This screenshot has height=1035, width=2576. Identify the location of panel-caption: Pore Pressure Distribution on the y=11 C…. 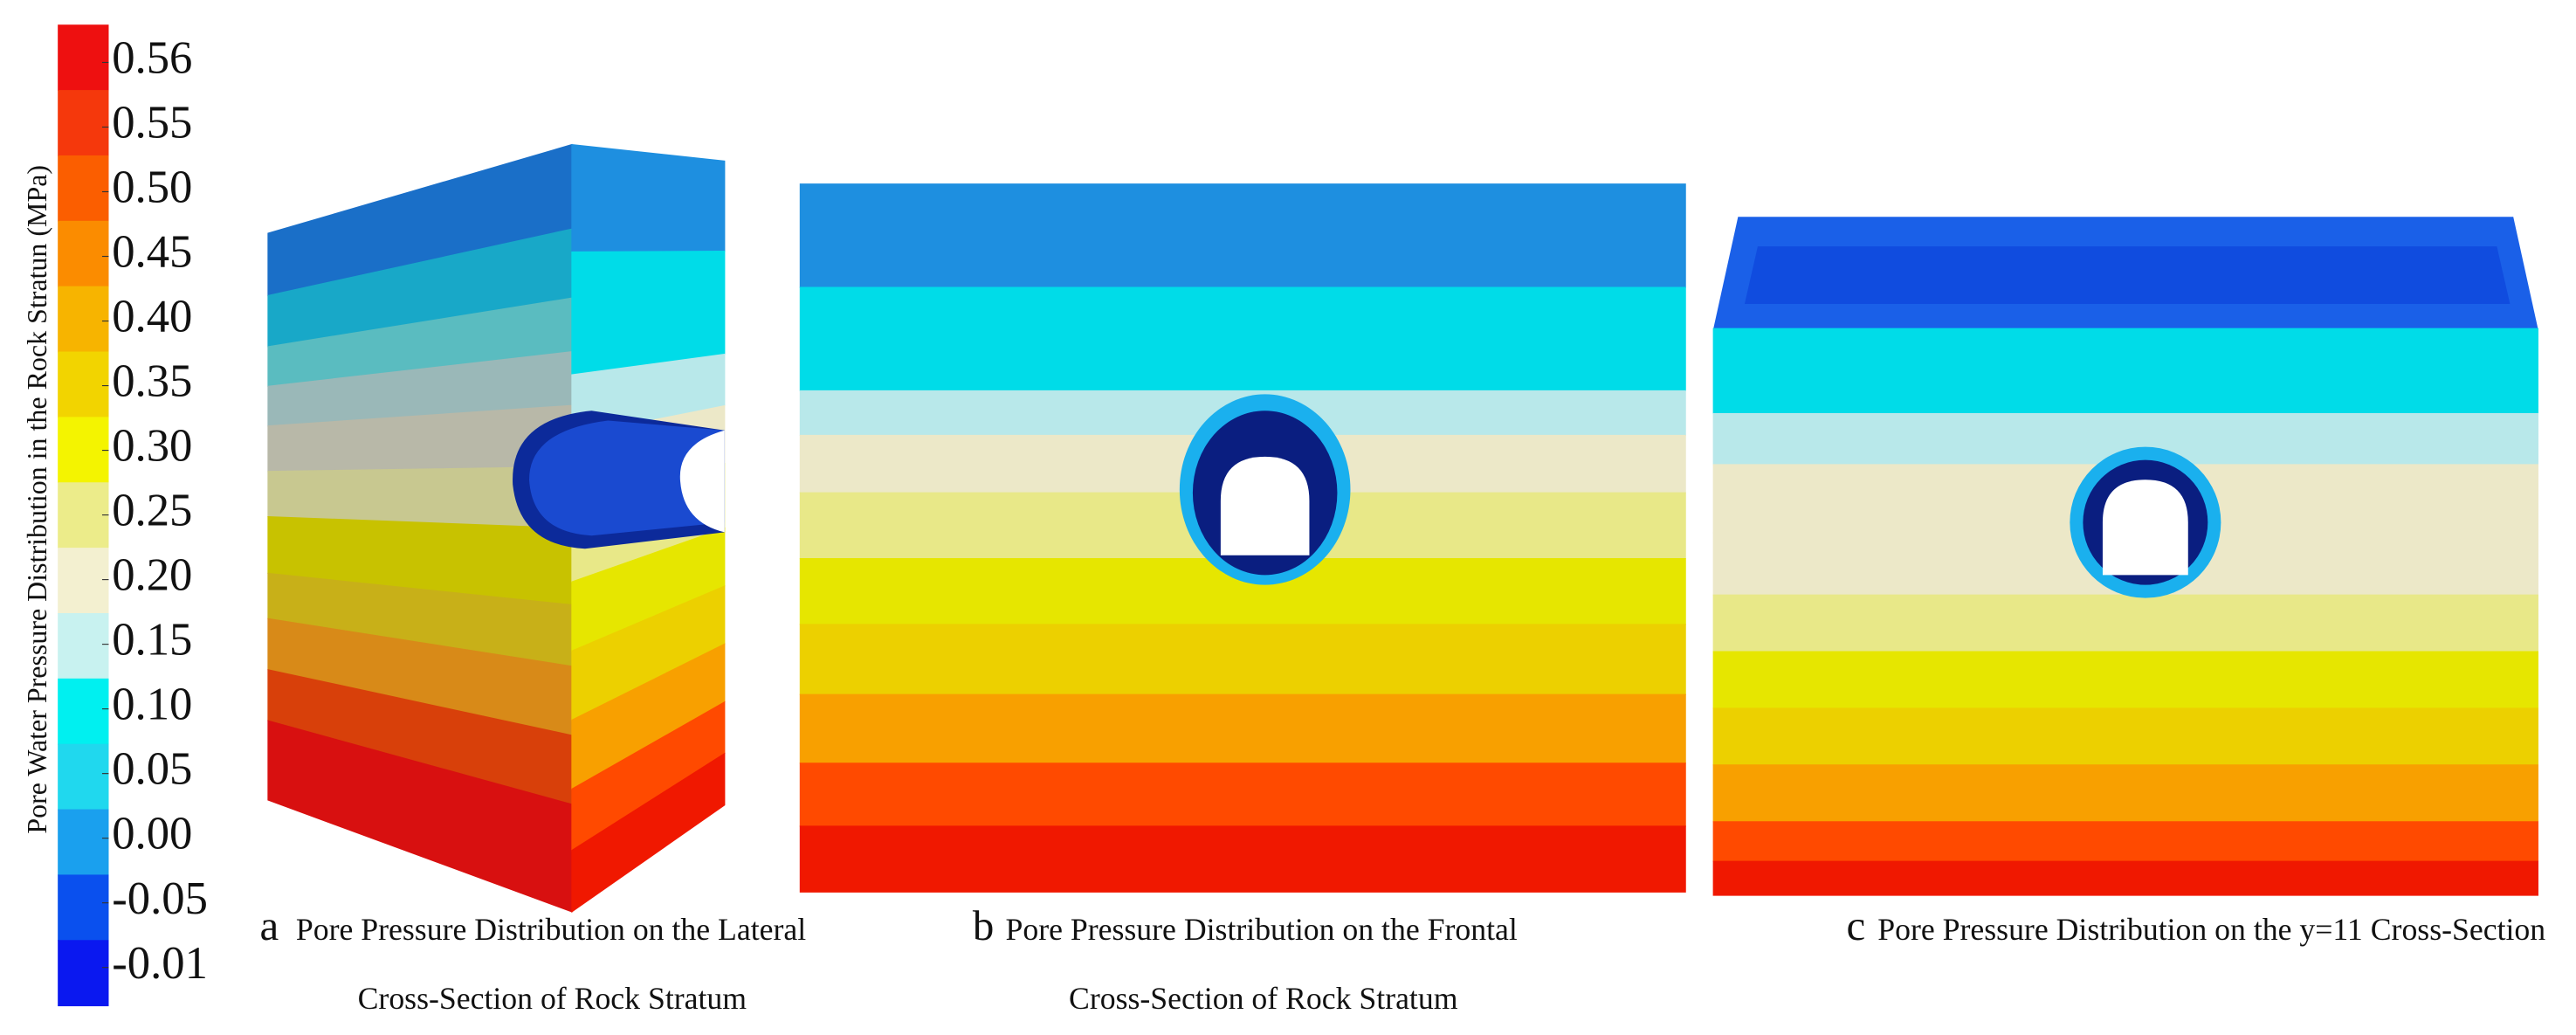
(2211, 929).